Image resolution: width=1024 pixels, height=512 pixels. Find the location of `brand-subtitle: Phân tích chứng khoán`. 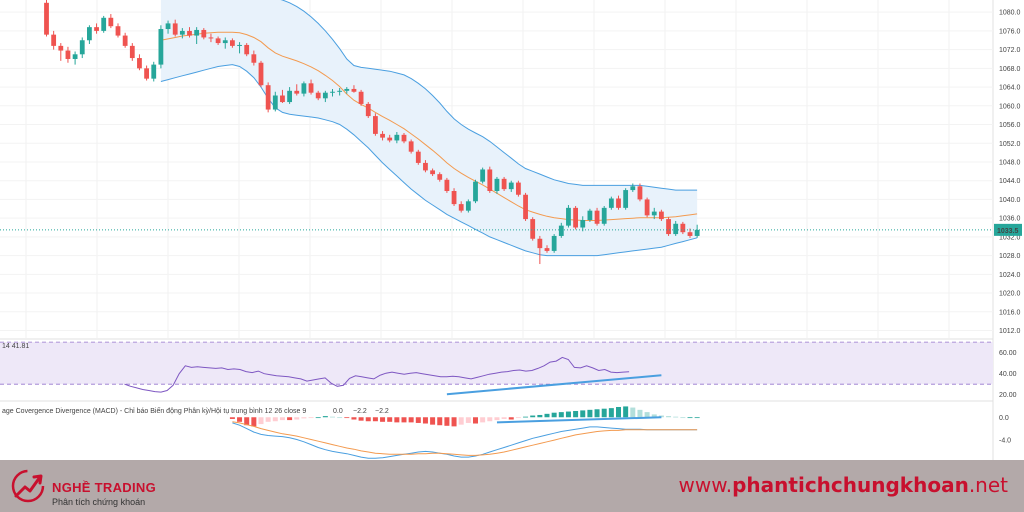

brand-subtitle: Phân tích chứng khoán is located at coordinates (99, 502).